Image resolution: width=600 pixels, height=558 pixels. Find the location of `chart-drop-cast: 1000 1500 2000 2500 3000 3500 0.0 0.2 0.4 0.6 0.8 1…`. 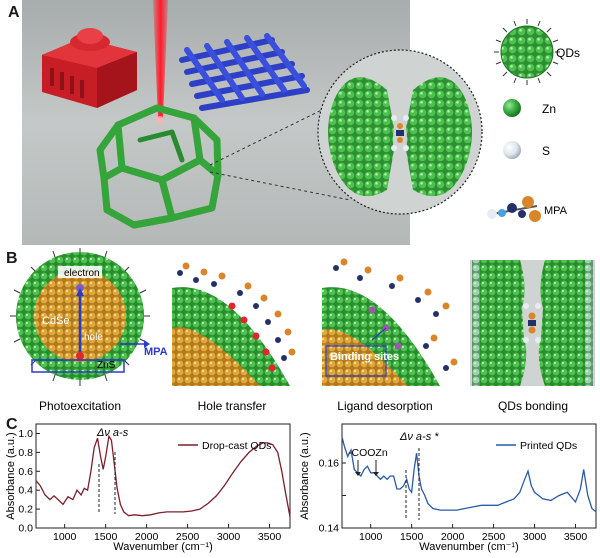

chart-drop-cast: 1000 1500 2000 2500 3000 3500 0.0 0.2 0.4 0.6 0.8 1… is located at coordinates (148, 488).